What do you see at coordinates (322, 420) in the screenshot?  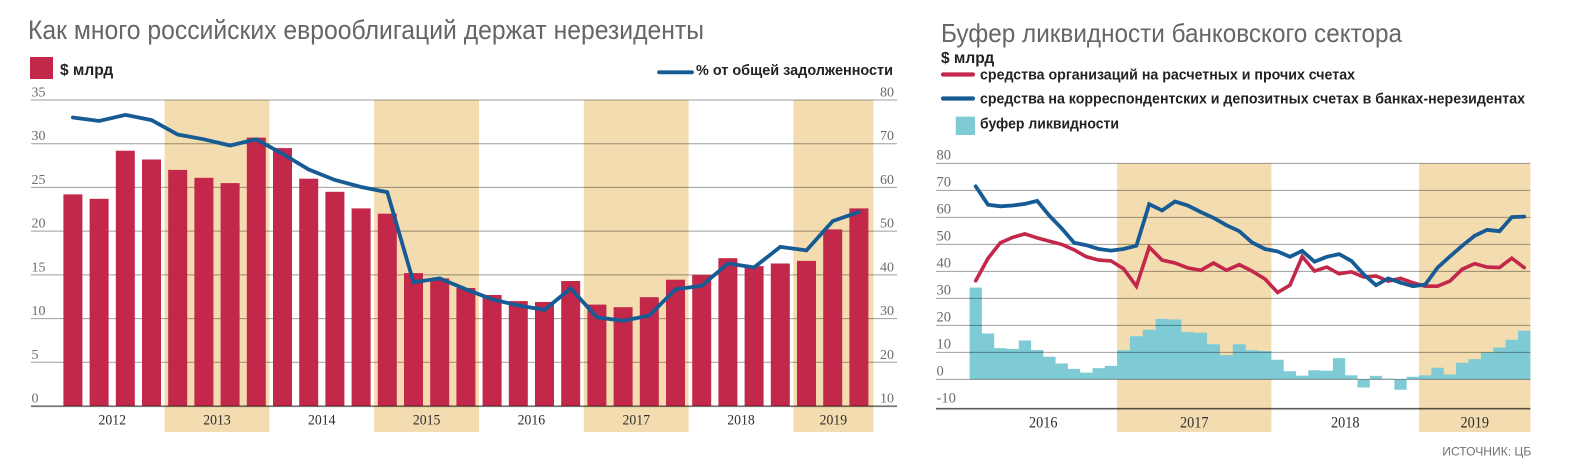 I see `svg-text: 2014` at bounding box center [322, 420].